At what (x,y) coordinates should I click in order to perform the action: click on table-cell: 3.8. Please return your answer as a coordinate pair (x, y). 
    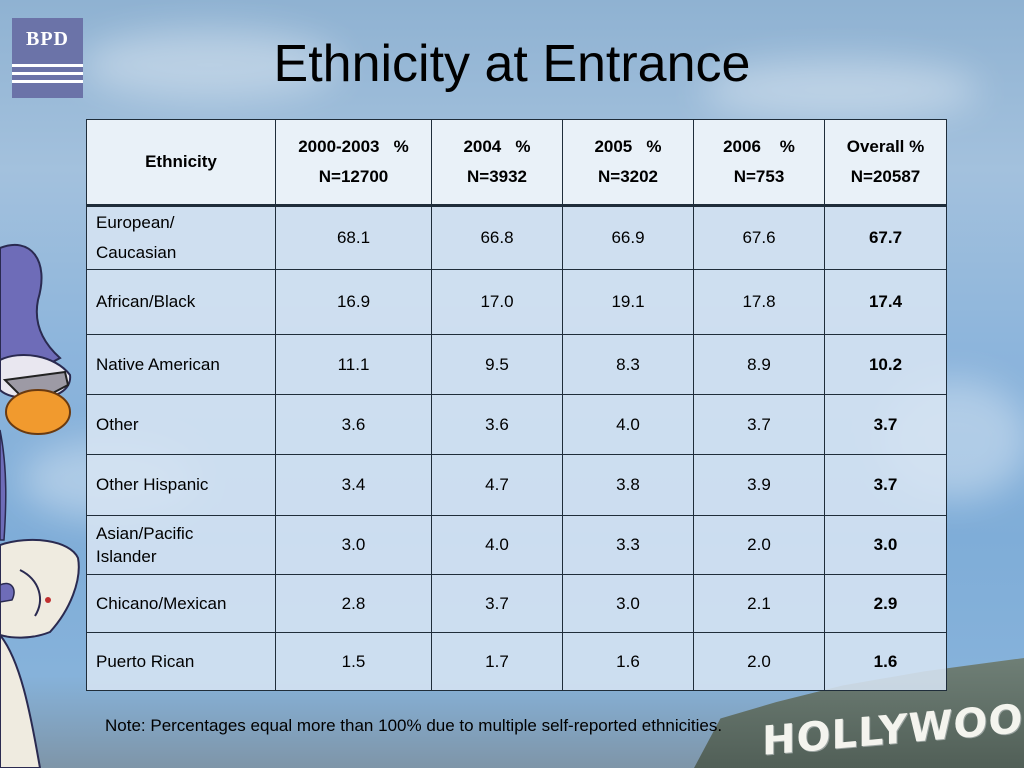
    Looking at the image, I should click on (628, 485).